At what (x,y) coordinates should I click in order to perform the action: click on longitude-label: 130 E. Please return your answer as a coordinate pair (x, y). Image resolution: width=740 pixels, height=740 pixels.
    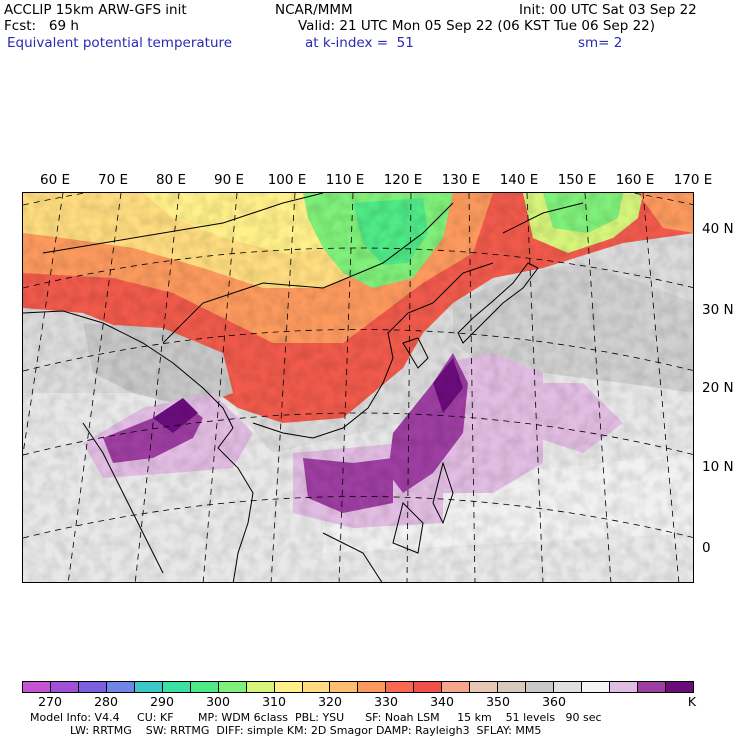
    Looking at the image, I should click on (461, 180).